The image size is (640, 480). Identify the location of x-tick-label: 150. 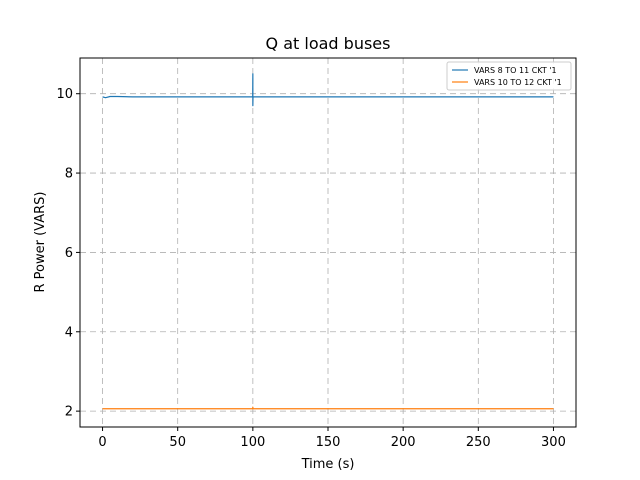
(328, 442).